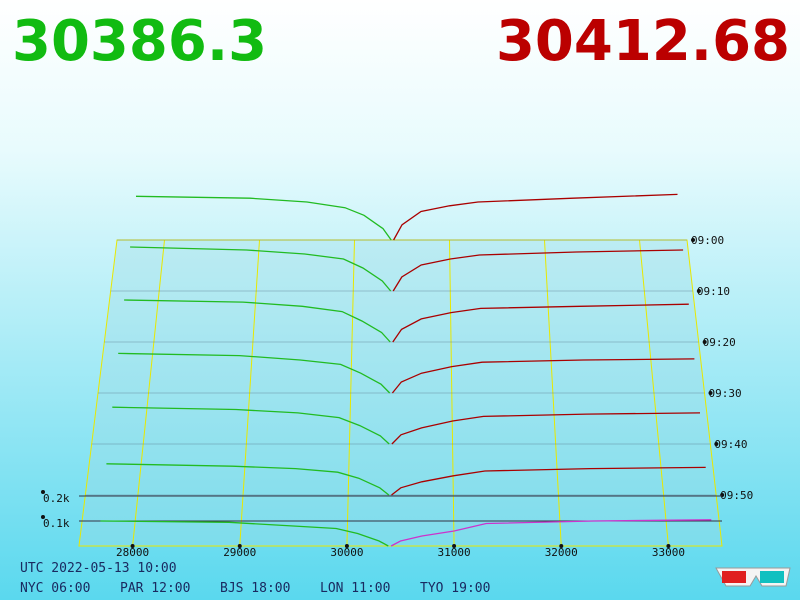  What do you see at coordinates (561, 552) in the screenshot?
I see `x-tick-label: 32000` at bounding box center [561, 552].